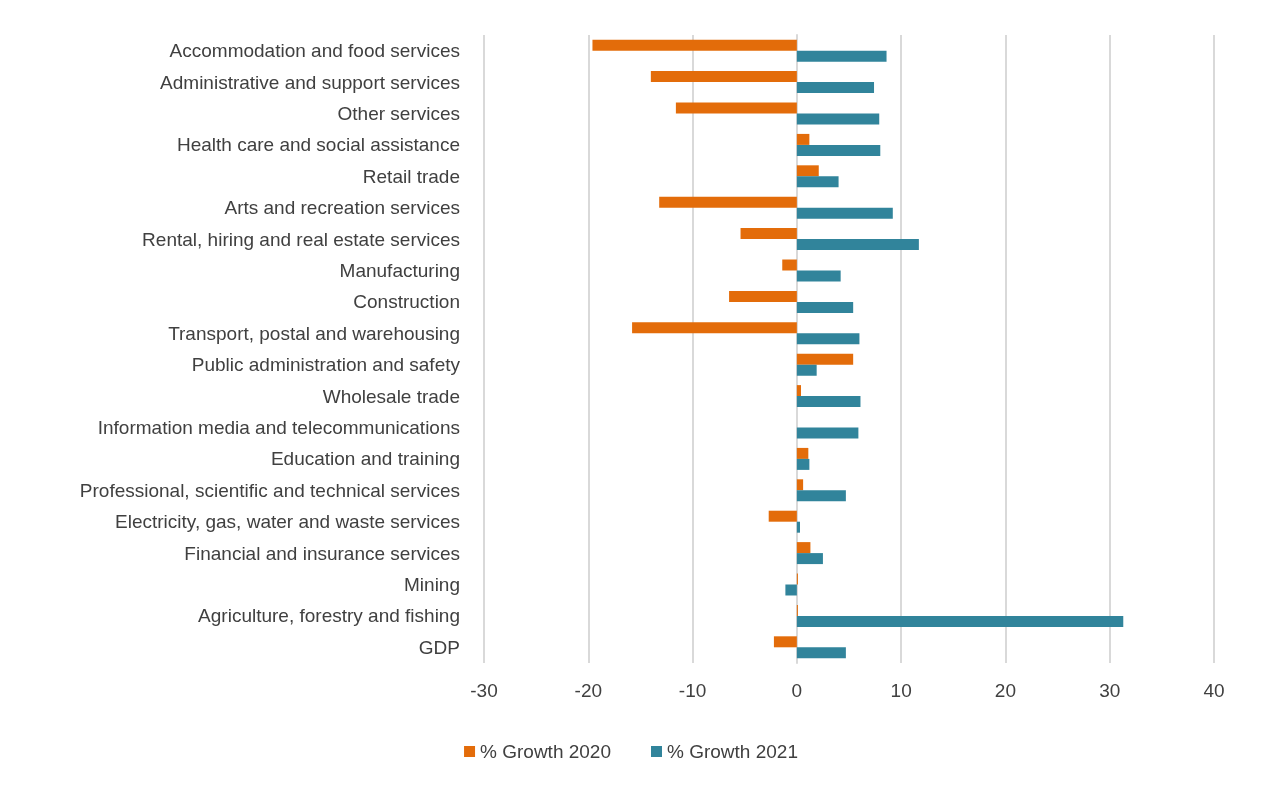 This screenshot has width=1262, height=786. Describe the element at coordinates (287, 522) in the screenshot. I see `y-tick-label: Electricity, gas, water and waste services` at that location.